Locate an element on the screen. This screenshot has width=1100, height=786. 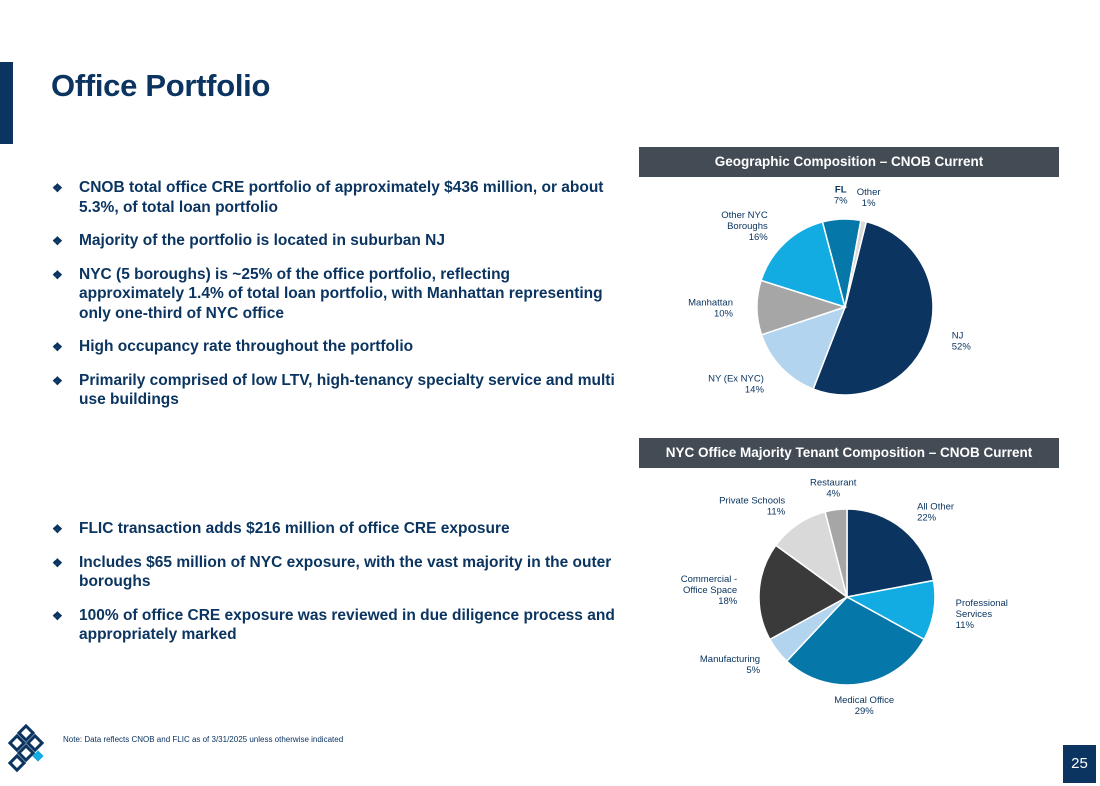
slice-label: Restaurant 4% is located at coordinates (833, 488).